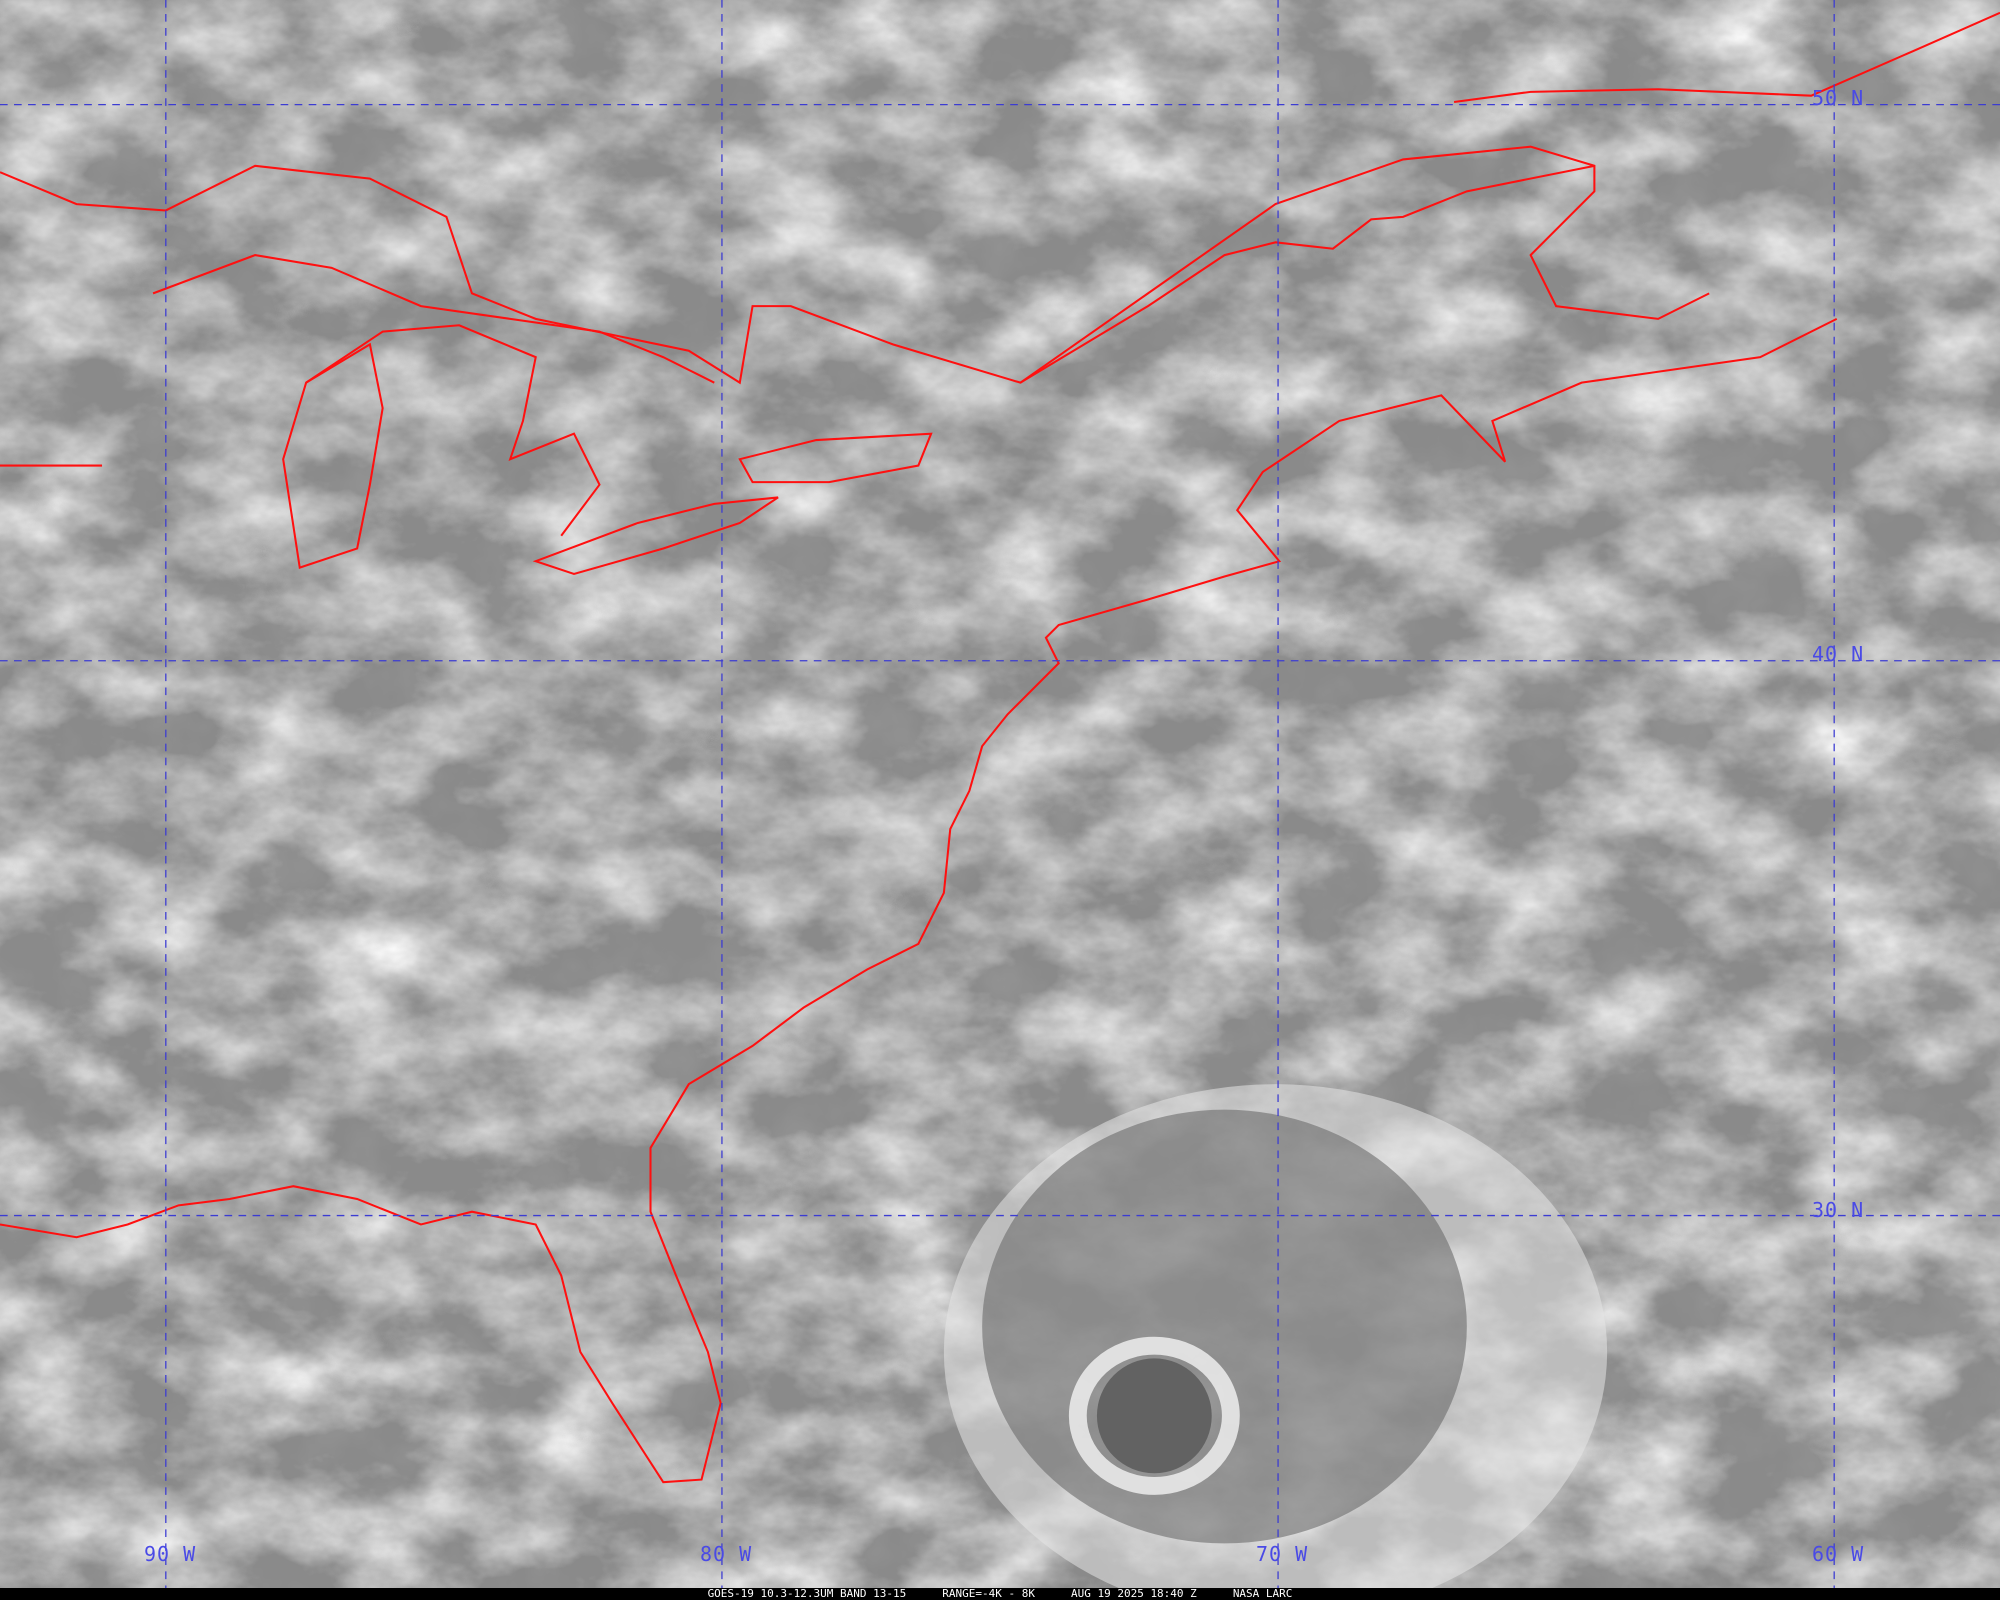 The image size is (2000, 1600). Describe the element at coordinates (1282, 1554) in the screenshot. I see `lon-label-70w: 70 W` at that location.